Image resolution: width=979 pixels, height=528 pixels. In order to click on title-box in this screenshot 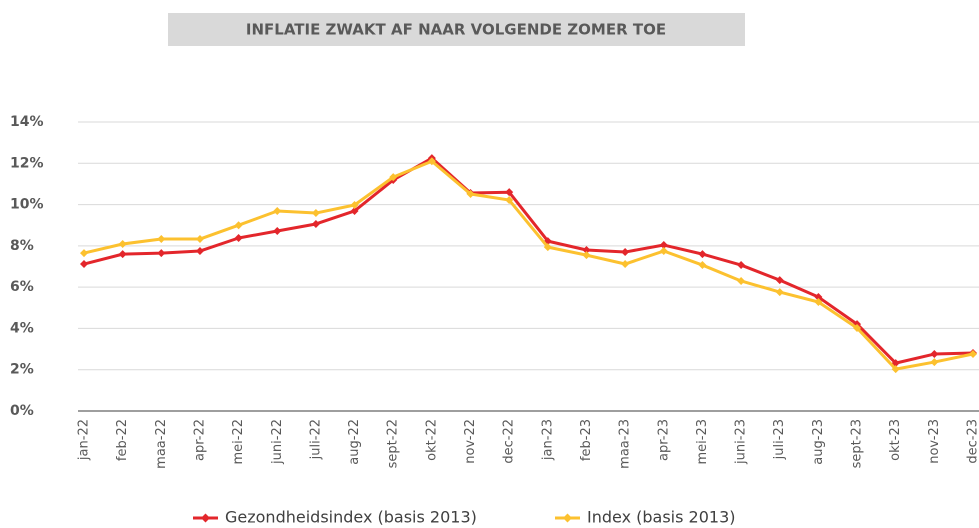, I will do `click(456, 29)`.